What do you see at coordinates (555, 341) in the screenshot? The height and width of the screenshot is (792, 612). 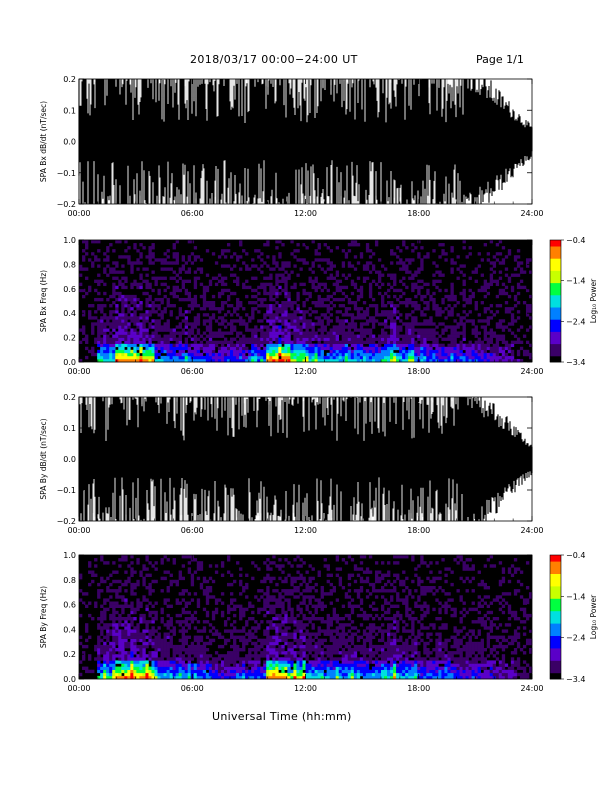 I see `colorbar-swatch` at bounding box center [555, 341].